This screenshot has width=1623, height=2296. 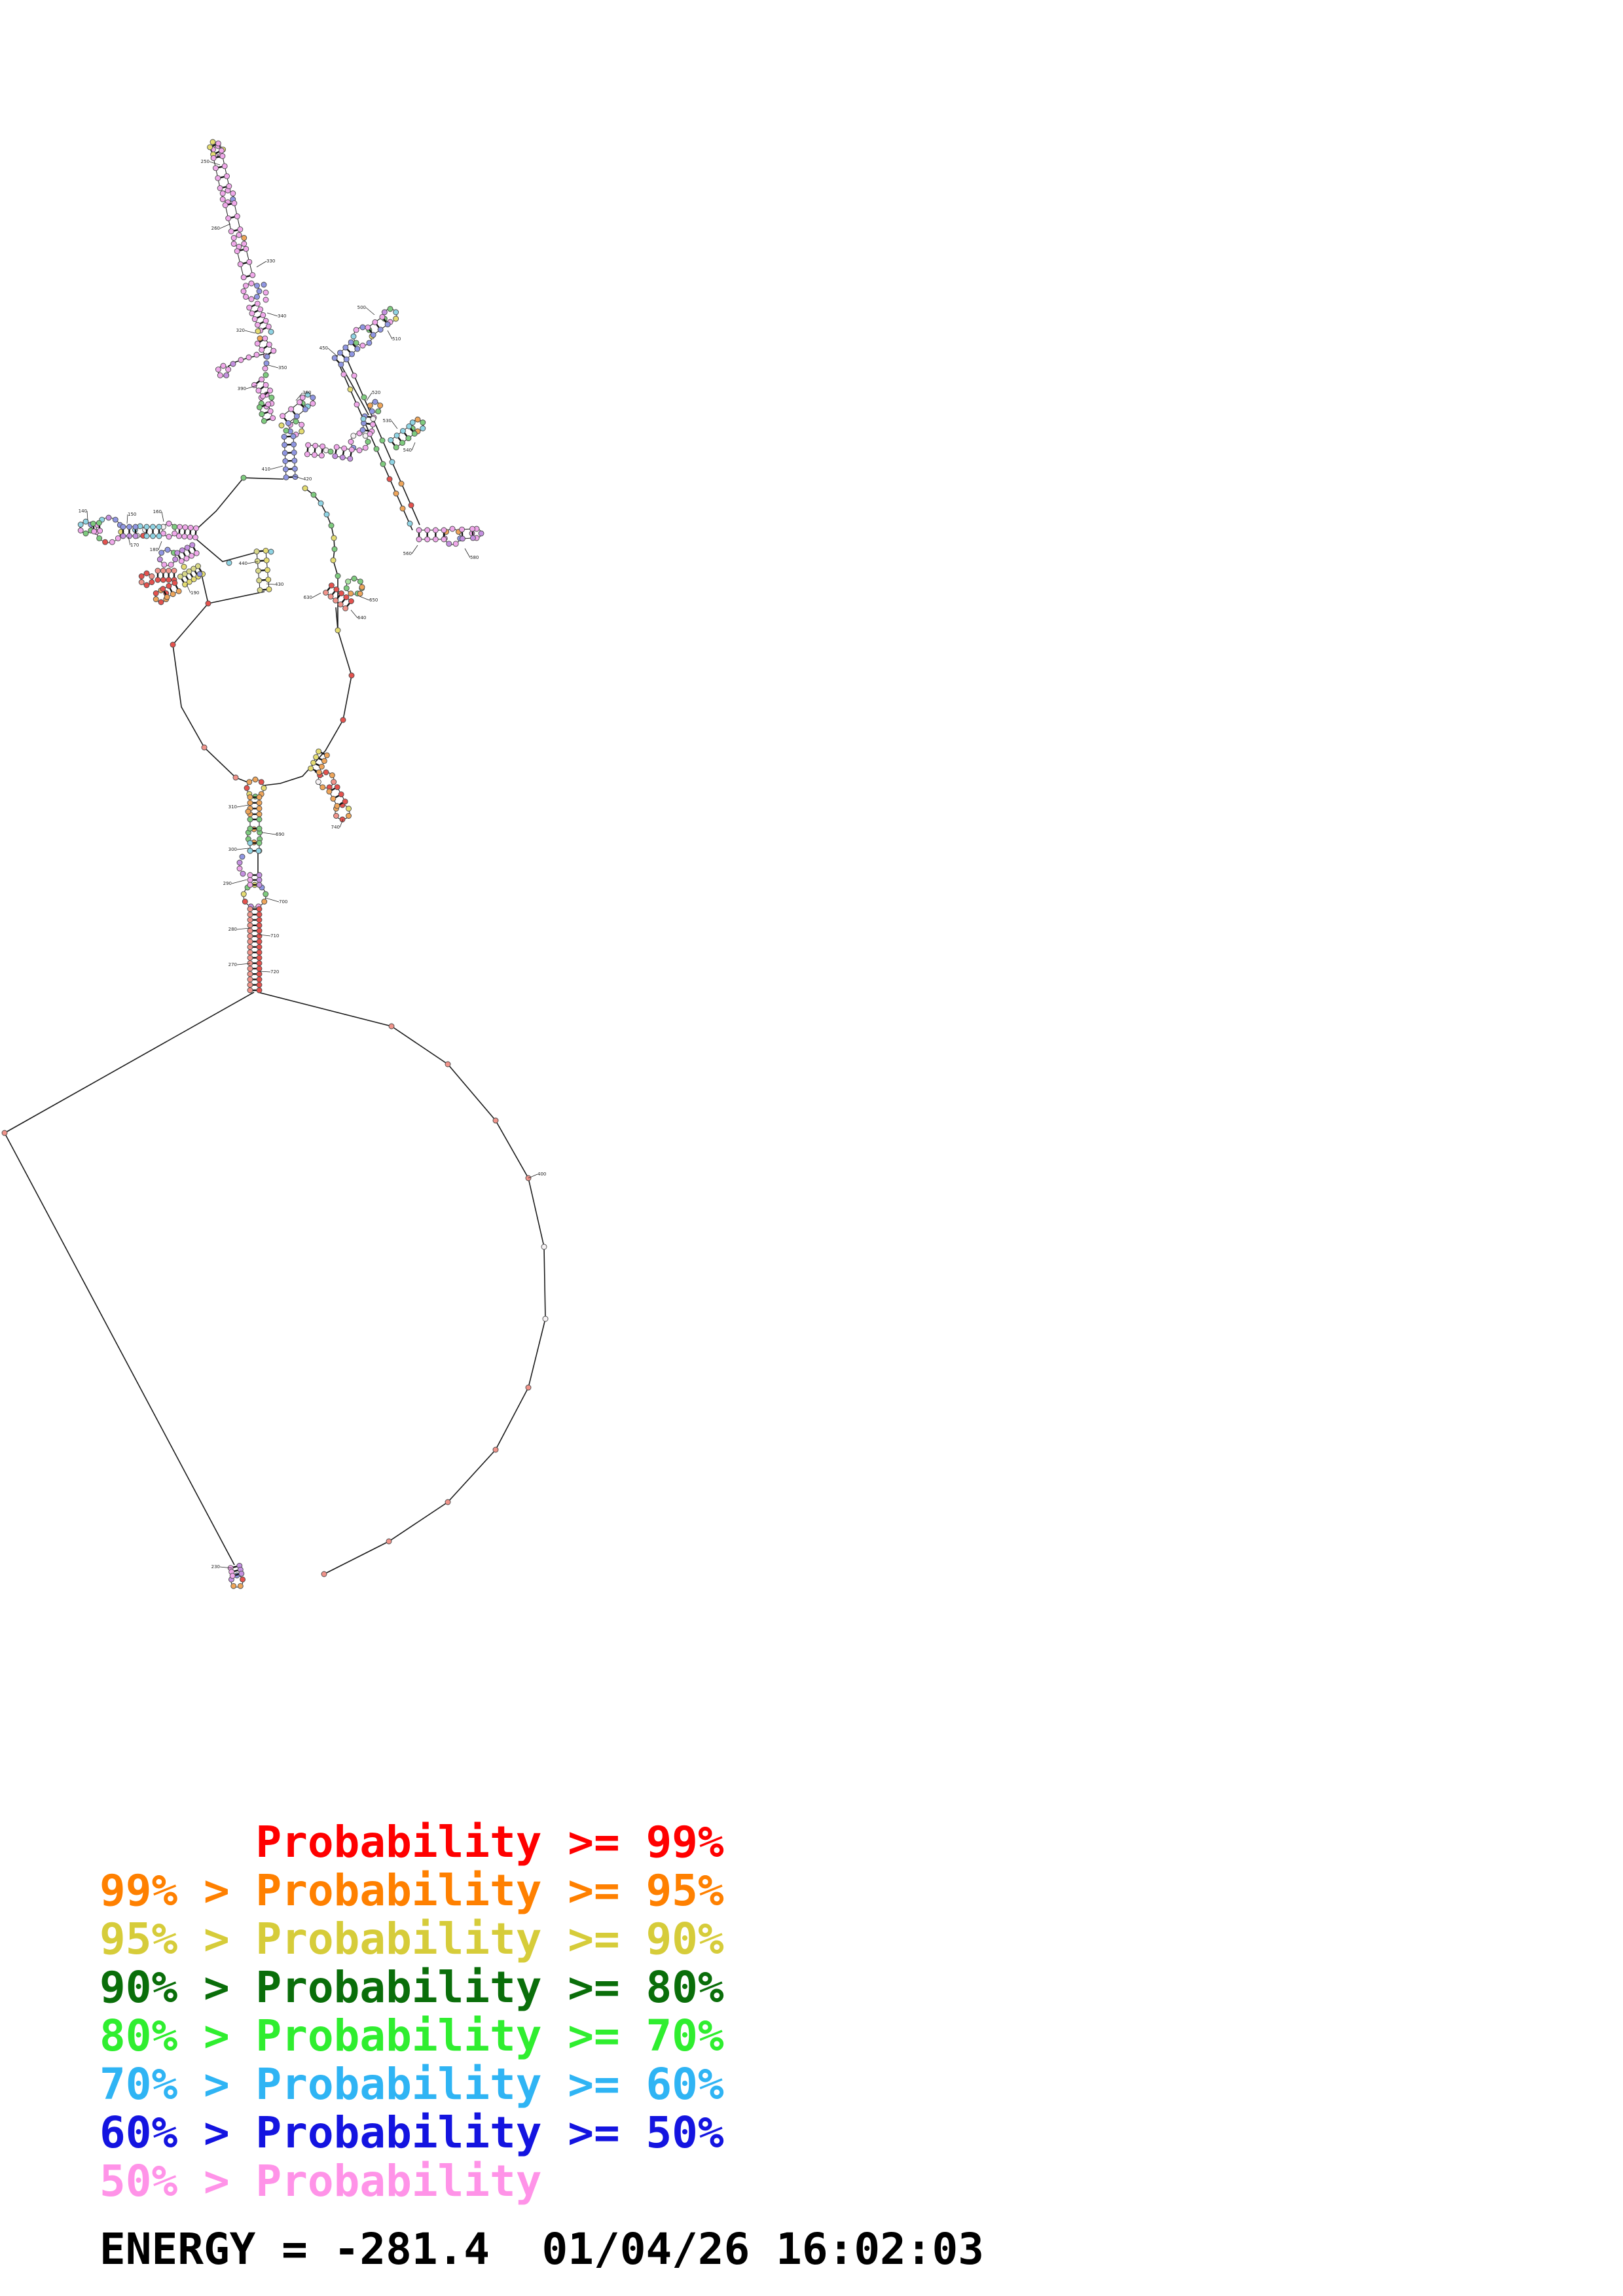 What do you see at coordinates (242, 388) in the screenshot?
I see `svg-text: 390` at bounding box center [242, 388].